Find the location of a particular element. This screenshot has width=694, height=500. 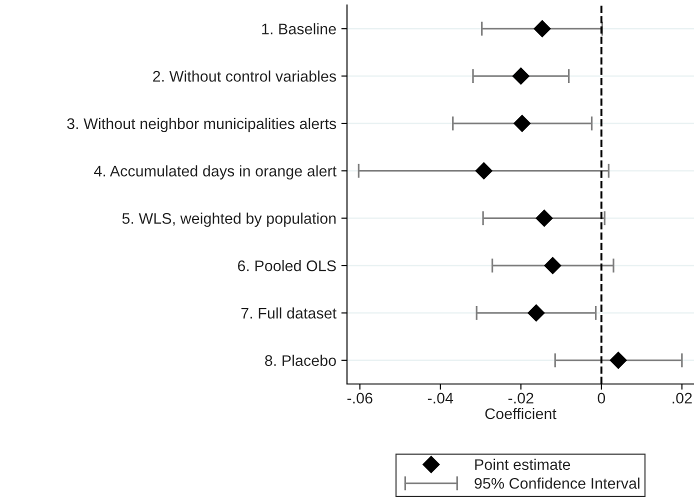

y-tick-label: 5. WLS, weighted by population is located at coordinates (229, 219).